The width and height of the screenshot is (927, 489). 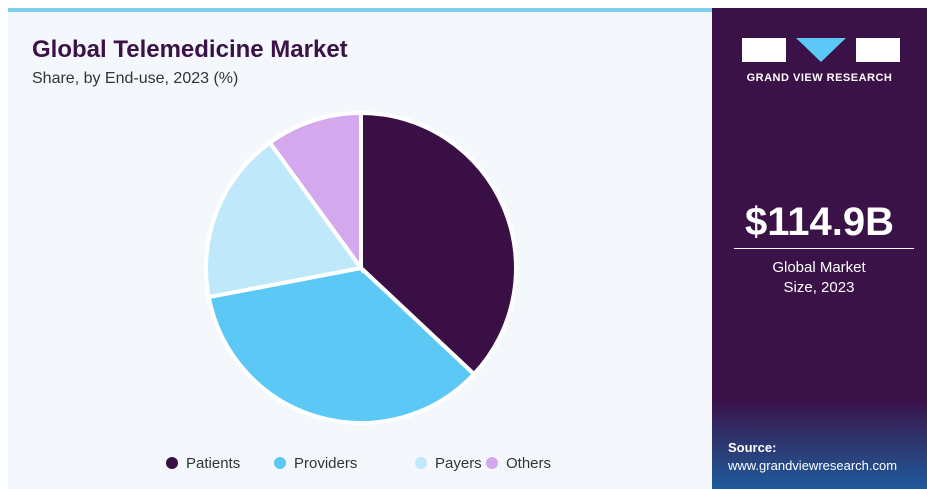 What do you see at coordinates (819, 444) in the screenshot?
I see `footer-image` at bounding box center [819, 444].